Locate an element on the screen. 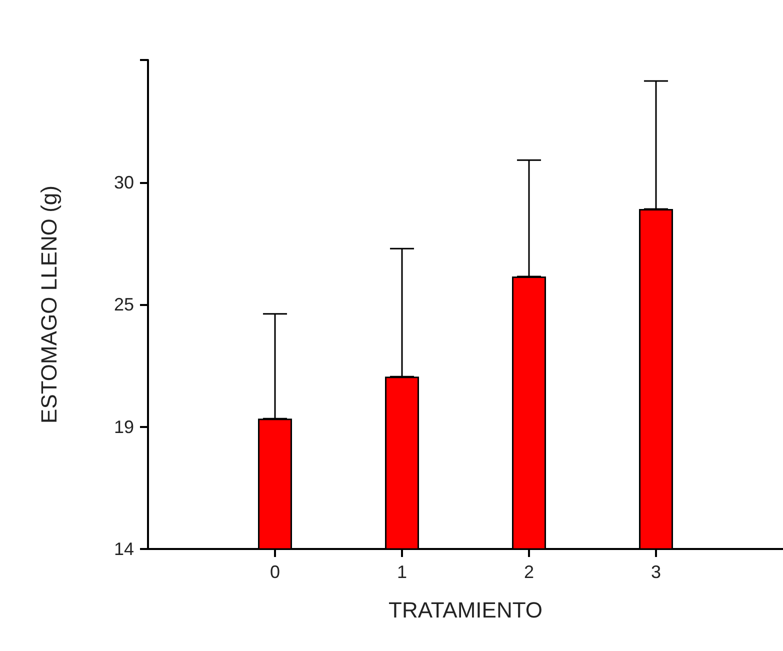  y-tick-label: 14 is located at coordinates (124, 549).